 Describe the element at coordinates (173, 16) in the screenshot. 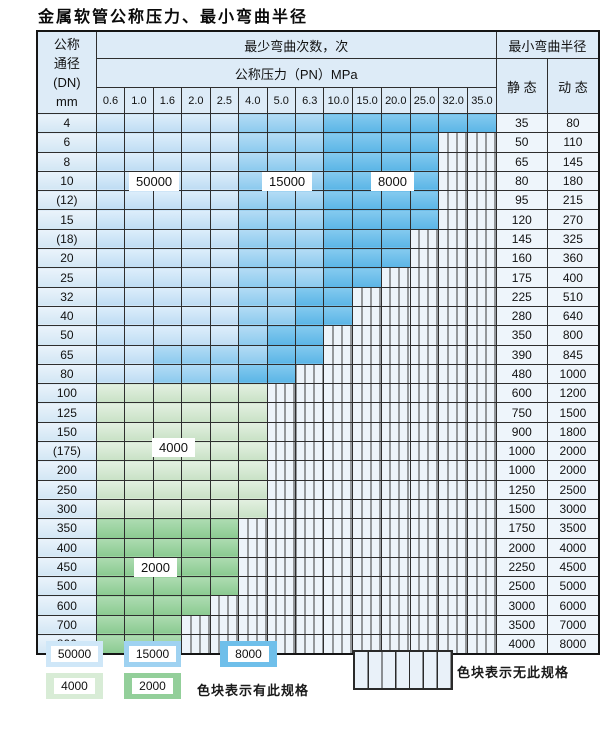

I see `page-title: 金属软管公称压力、最小弯曲半径` at that location.